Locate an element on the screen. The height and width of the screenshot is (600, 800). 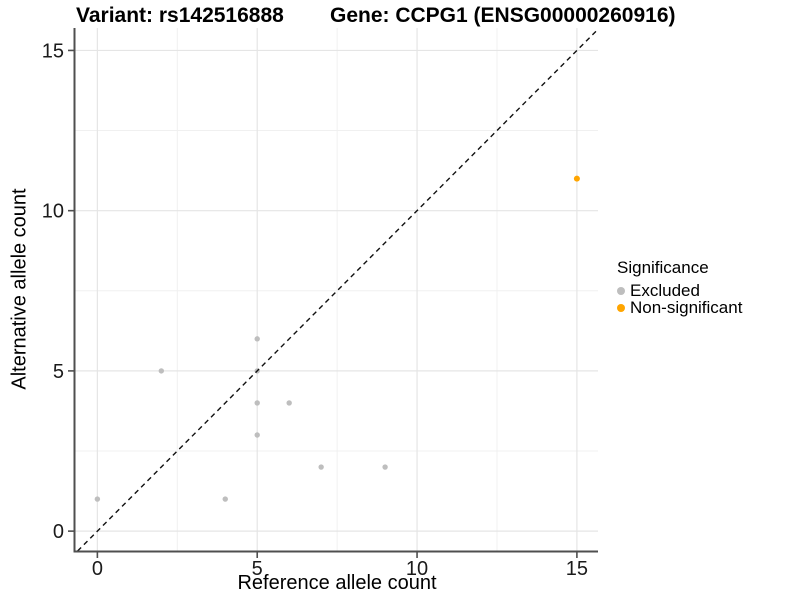
data-point-non-significant is located at coordinates (576, 178).